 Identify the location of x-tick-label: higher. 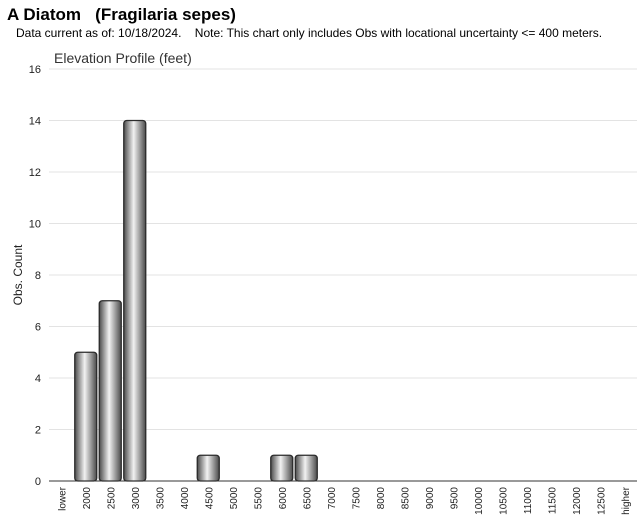
(626, 500).